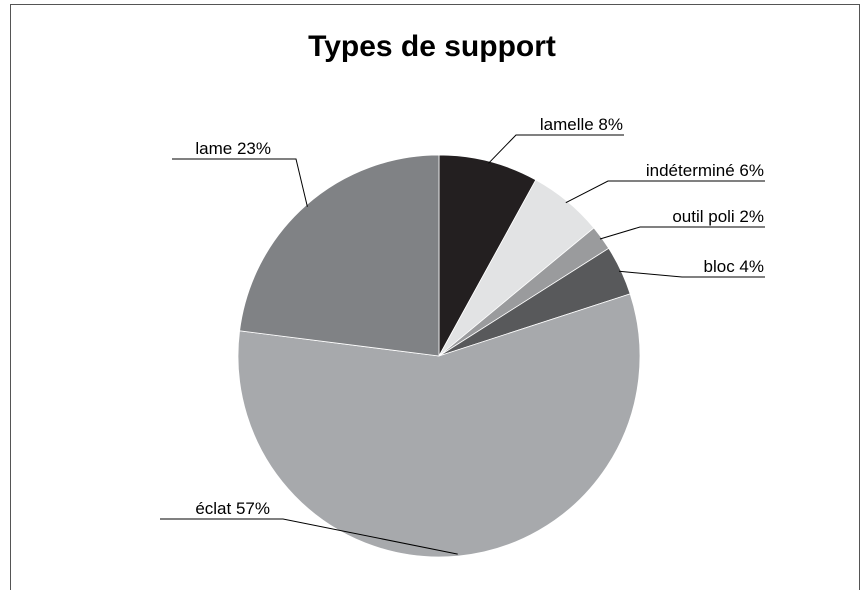  I want to click on slice-label-lame: lame 23%, so click(233, 148).